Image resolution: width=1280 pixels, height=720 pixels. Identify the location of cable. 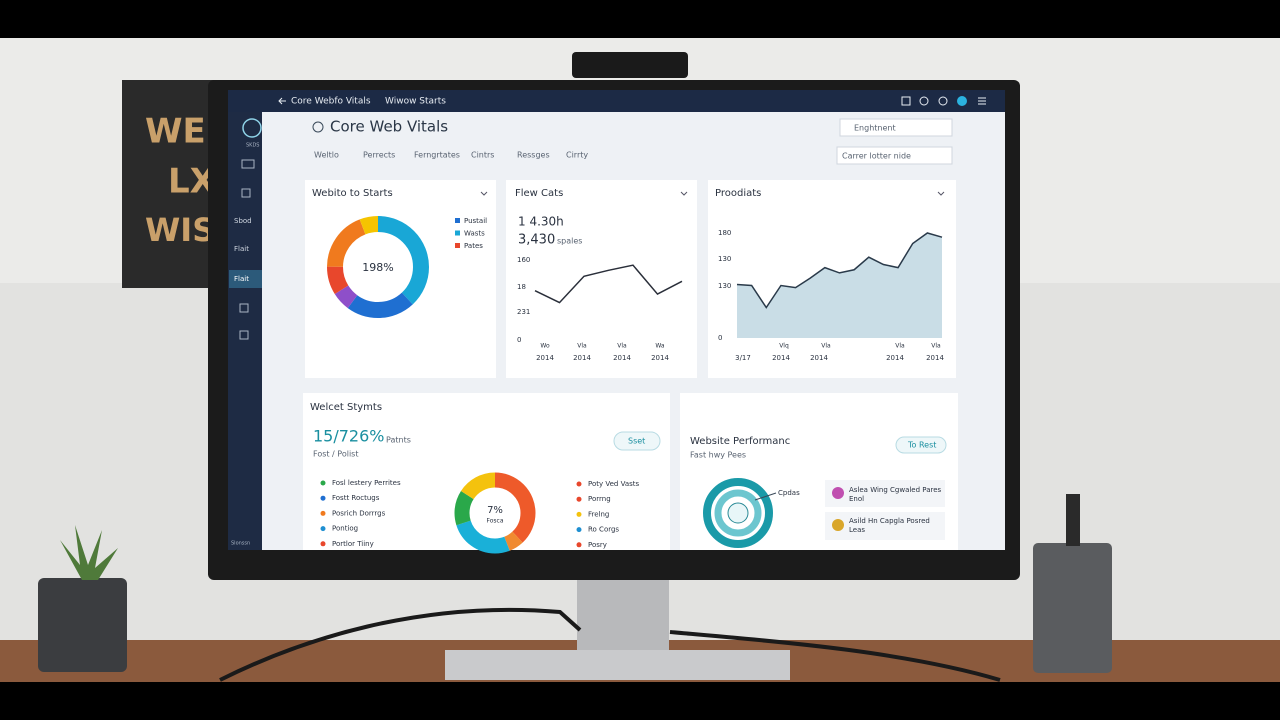
(835, 656).